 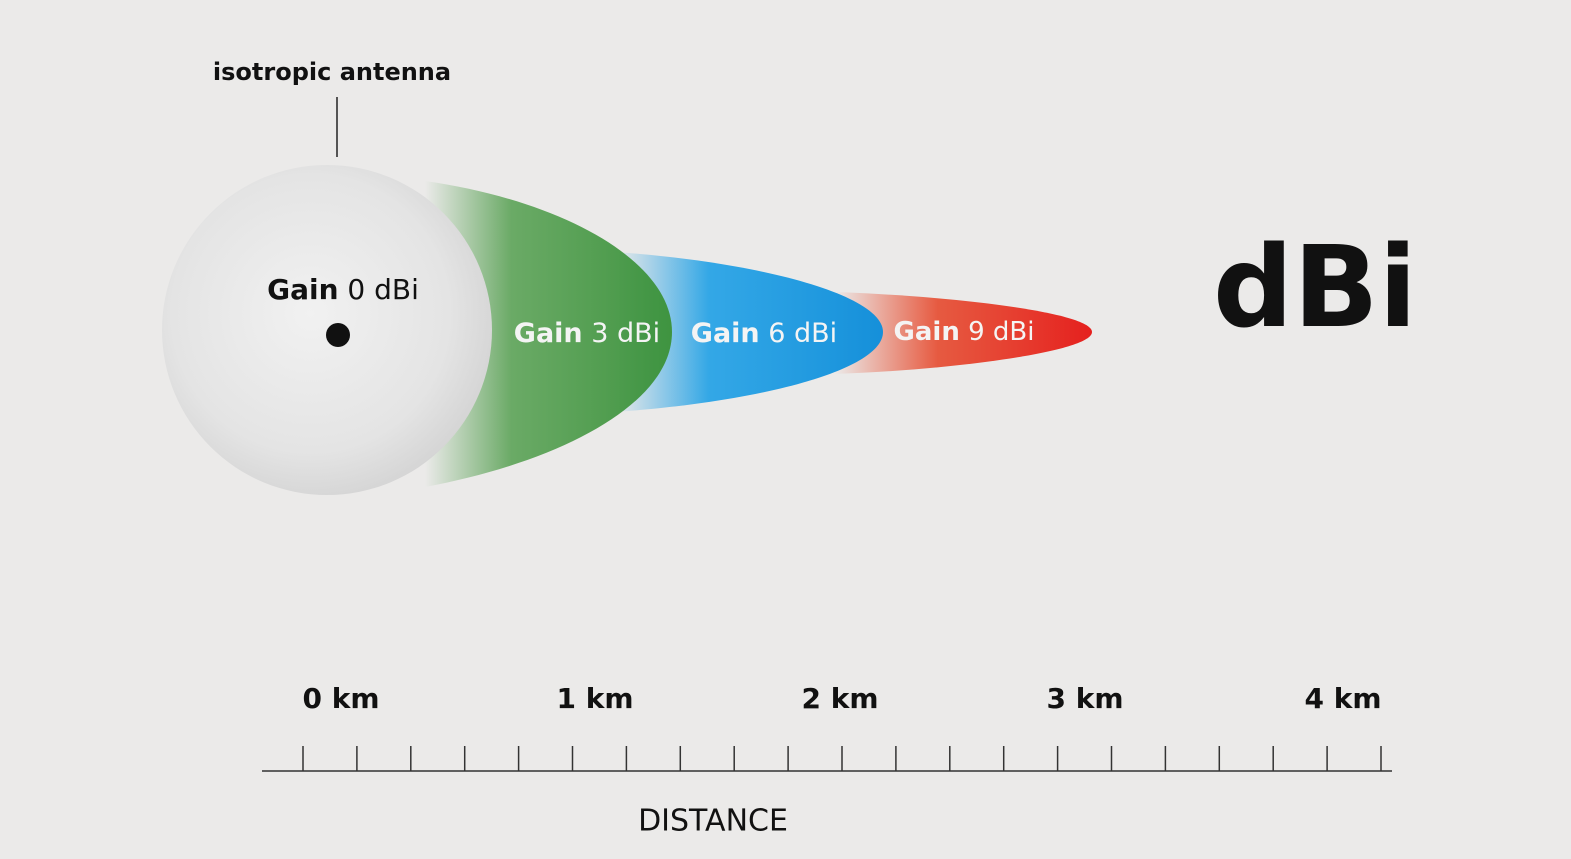 What do you see at coordinates (332, 72) in the screenshot?
I see `annotation: isotropic antenna` at bounding box center [332, 72].